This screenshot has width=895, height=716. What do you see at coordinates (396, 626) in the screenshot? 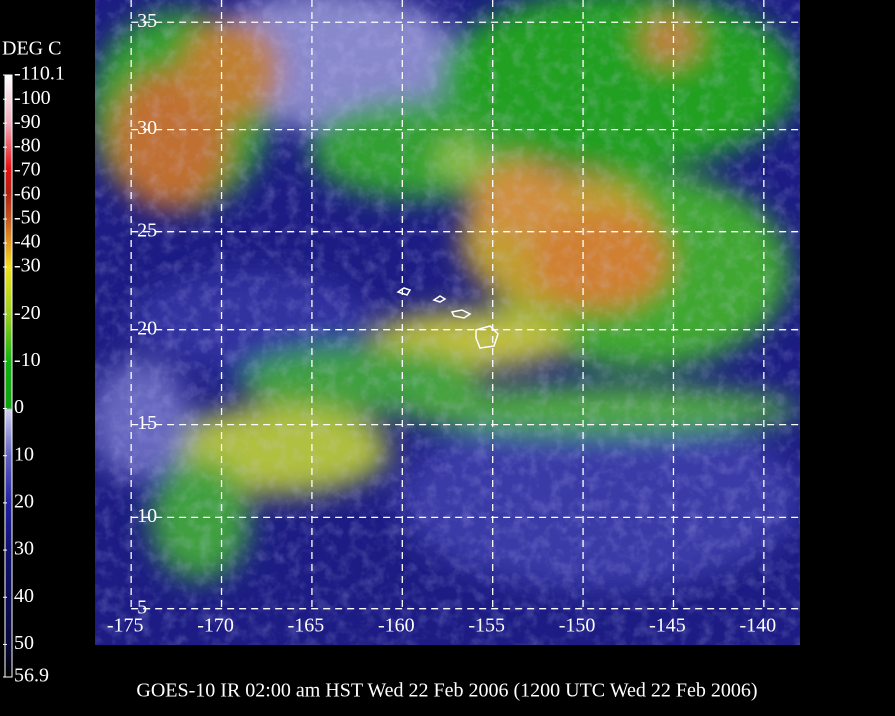
I see `lon-label: -160` at bounding box center [396, 626].